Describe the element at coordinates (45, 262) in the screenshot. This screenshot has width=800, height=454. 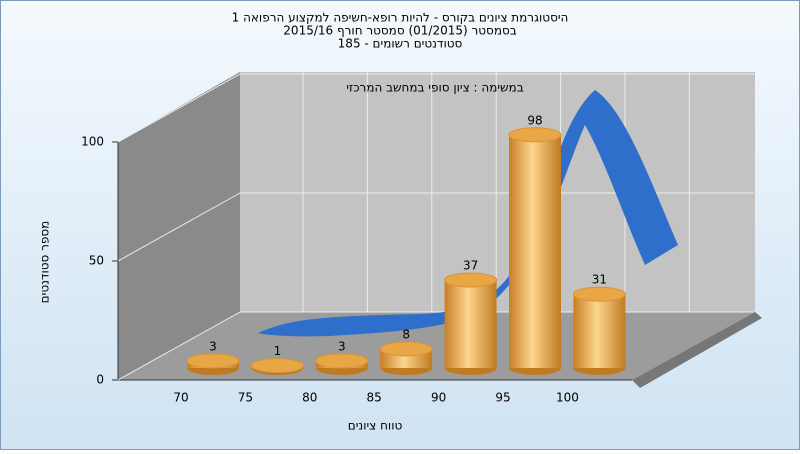
I see `y-axis-label: מספר סטודנטים` at that location.